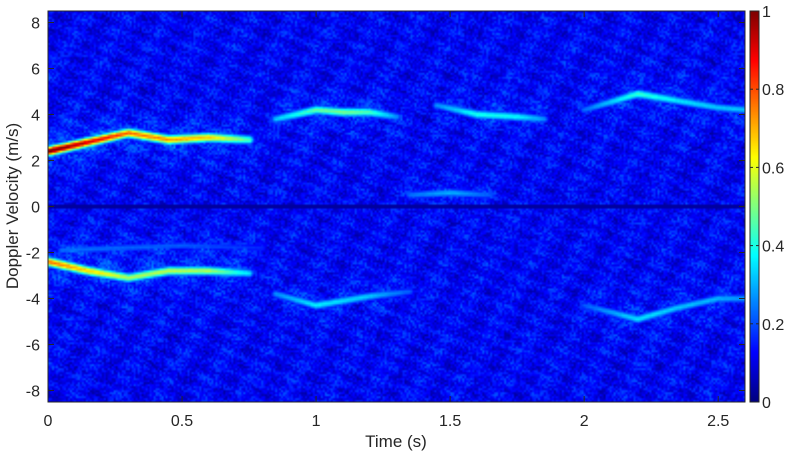 This screenshot has width=793, height=459. I want to click on colorbar-ticks: 0 0.2 0.4 0.6 0.8 1, so click(767, 208).